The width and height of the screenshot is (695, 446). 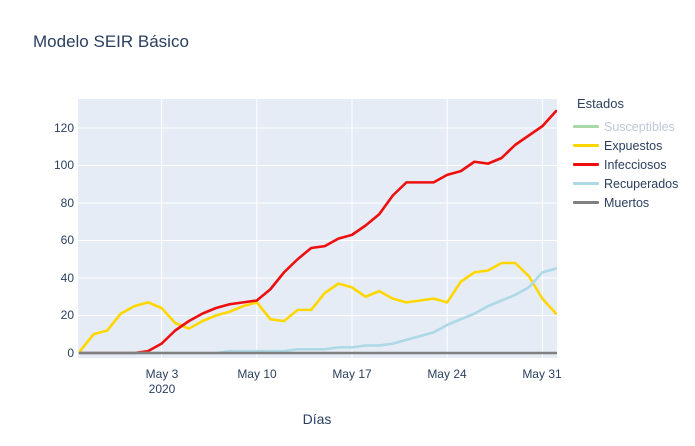 I want to click on y-tick-20: 20, so click(x=67, y=315).